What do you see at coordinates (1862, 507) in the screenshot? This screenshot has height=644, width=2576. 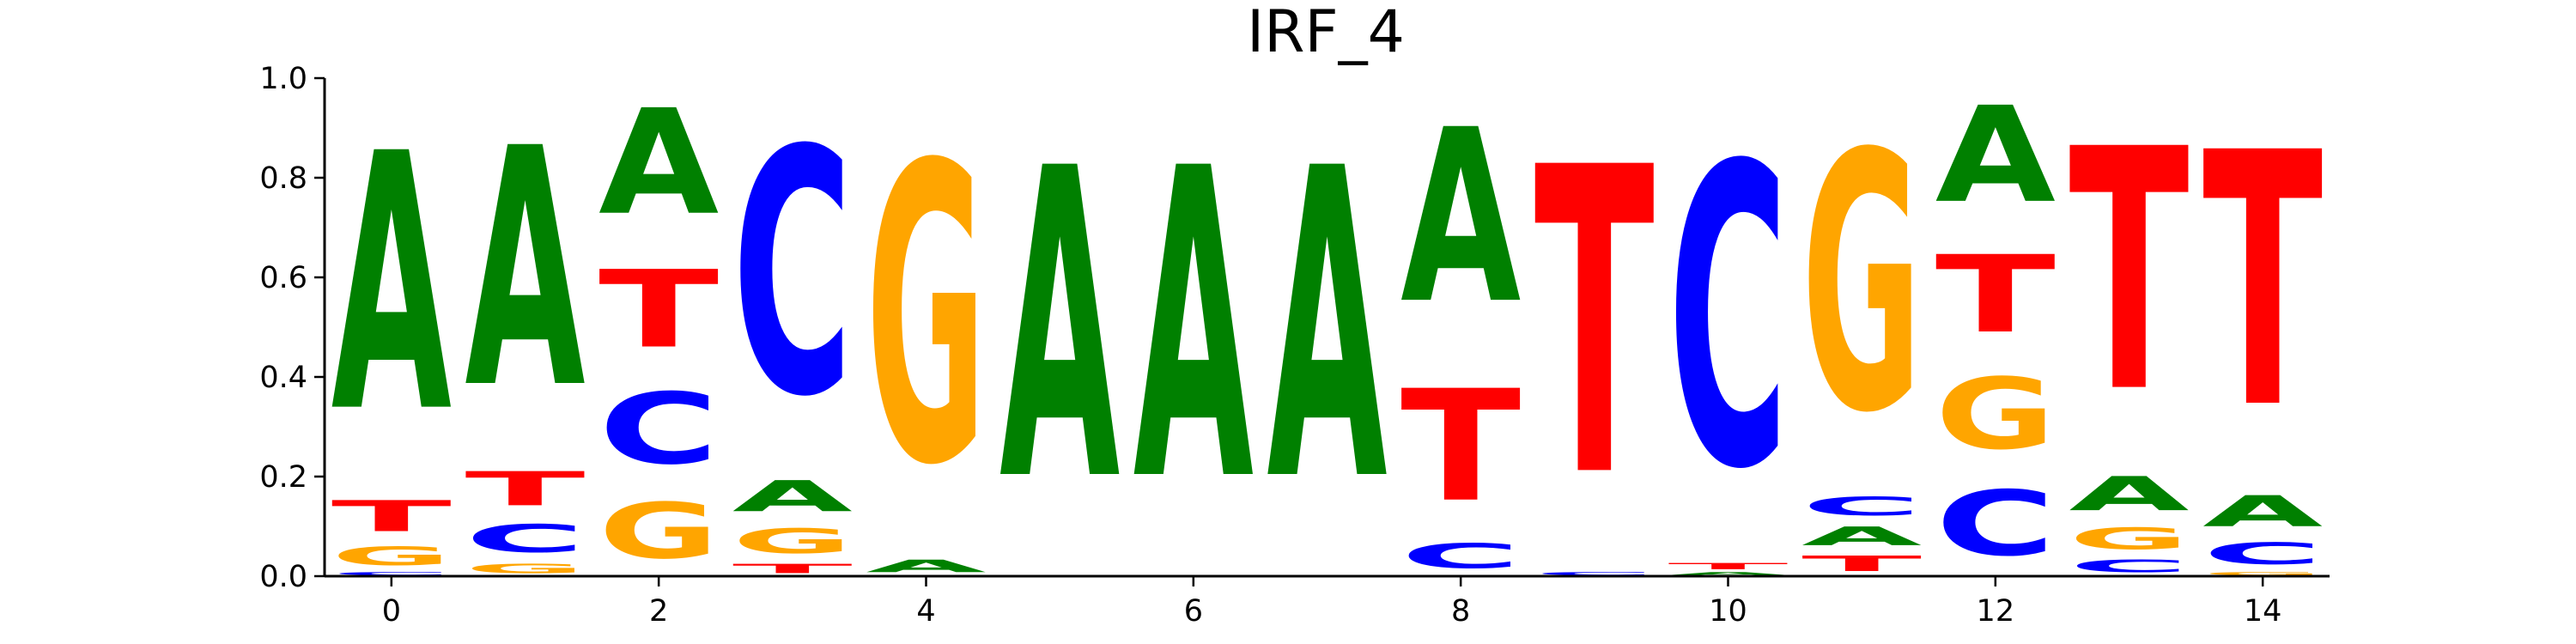 I see `logo-letter-C-pos-11: C` at bounding box center [1862, 507].